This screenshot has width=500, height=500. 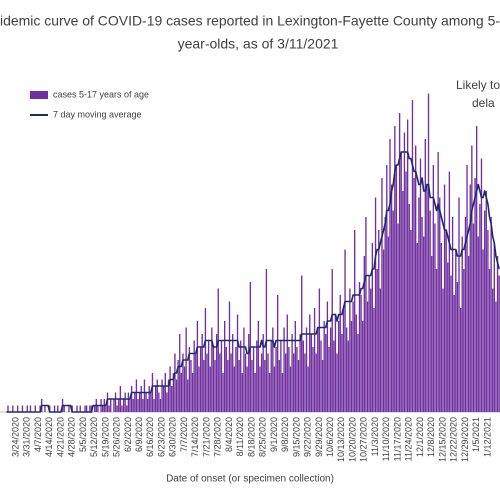 What do you see at coordinates (478, 85) in the screenshot?
I see `annotation: Likely to` at bounding box center [478, 85].